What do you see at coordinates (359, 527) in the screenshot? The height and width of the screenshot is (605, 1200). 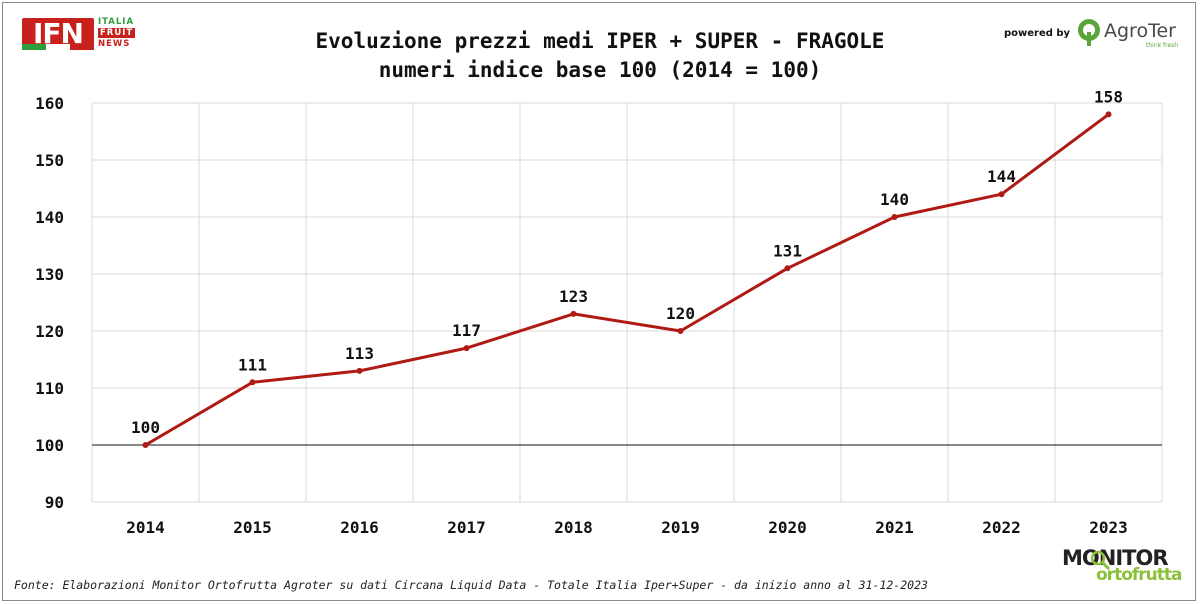 I see `x-tick-label: 2016` at bounding box center [359, 527].